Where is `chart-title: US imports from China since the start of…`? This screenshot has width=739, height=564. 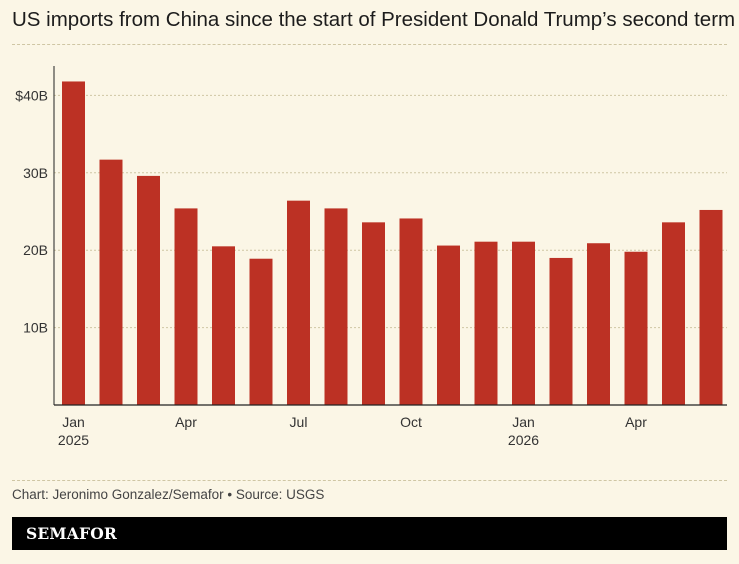
chart-title: US imports from China since the start of… is located at coordinates (374, 19).